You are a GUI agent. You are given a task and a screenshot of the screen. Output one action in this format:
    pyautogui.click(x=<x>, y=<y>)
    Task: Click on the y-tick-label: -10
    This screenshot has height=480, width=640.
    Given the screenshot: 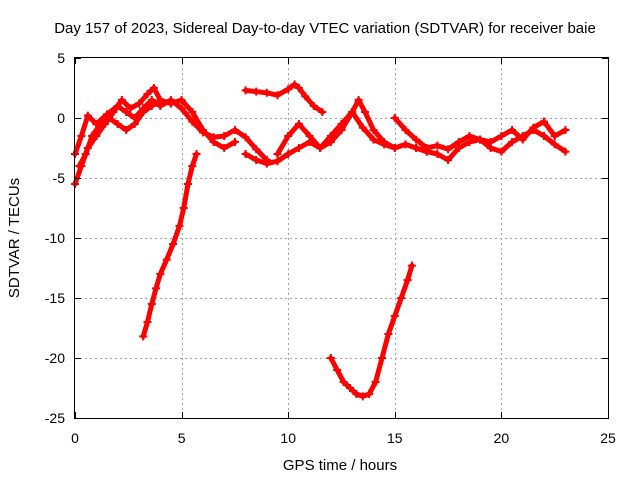 What is the action you would take?
    pyautogui.click(x=55, y=238)
    